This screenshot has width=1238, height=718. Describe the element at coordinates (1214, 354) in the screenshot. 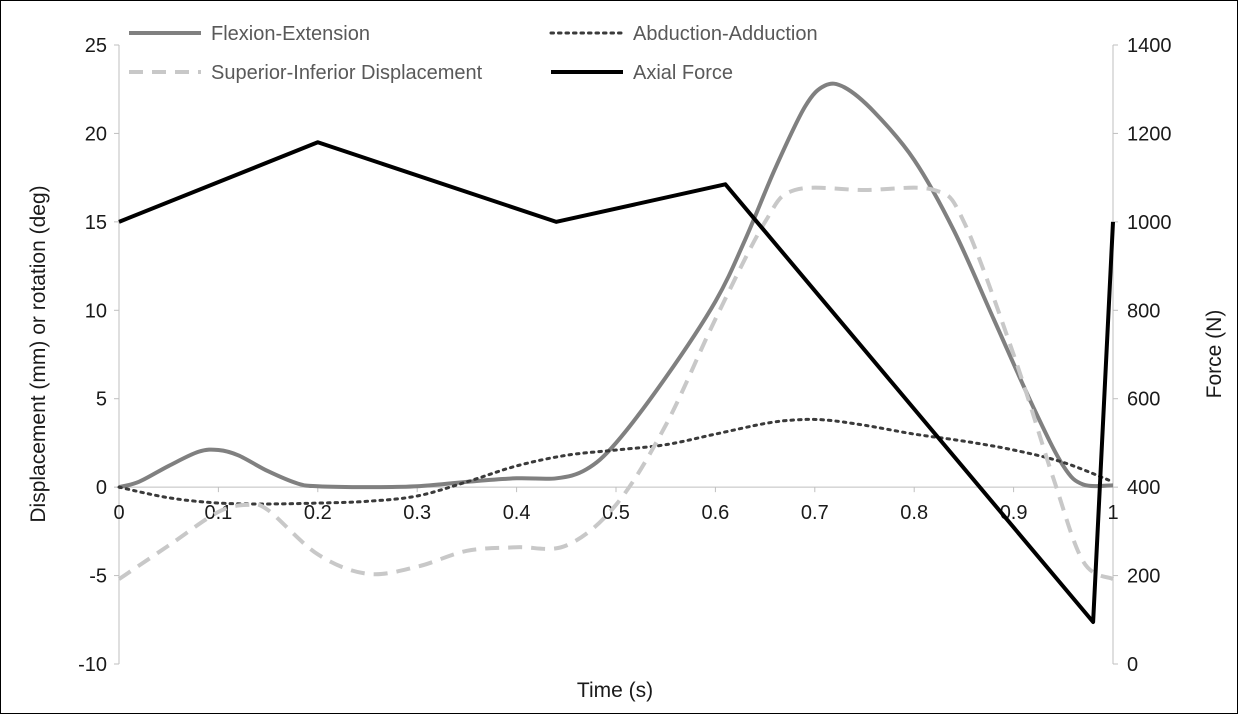

I see `y2-axis-title: Force (N)` at that location.